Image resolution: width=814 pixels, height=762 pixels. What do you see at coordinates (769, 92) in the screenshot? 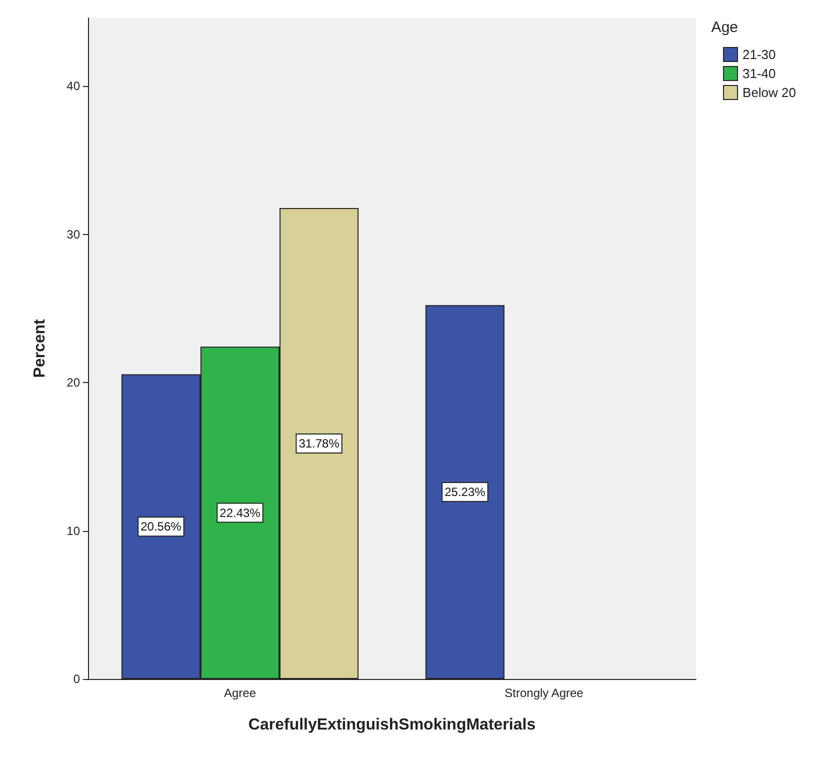
I see `legend-label: Below 20` at bounding box center [769, 92].